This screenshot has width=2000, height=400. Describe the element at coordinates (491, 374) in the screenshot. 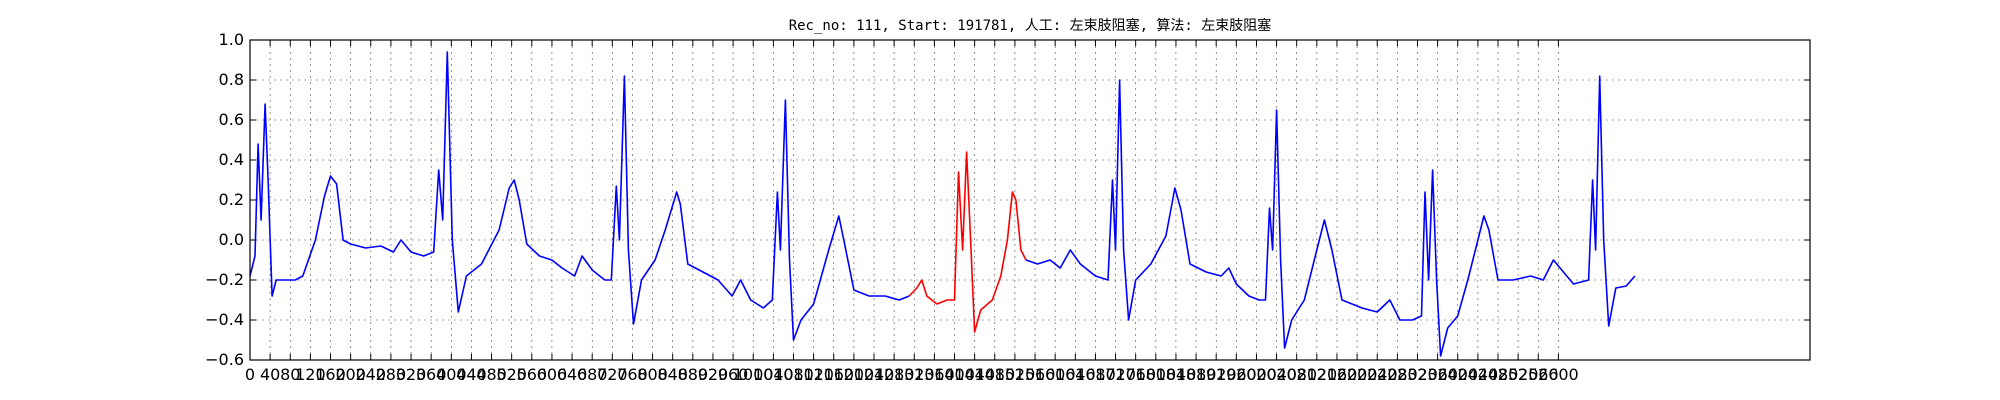

I see `x-tick-label: 480` at that location.